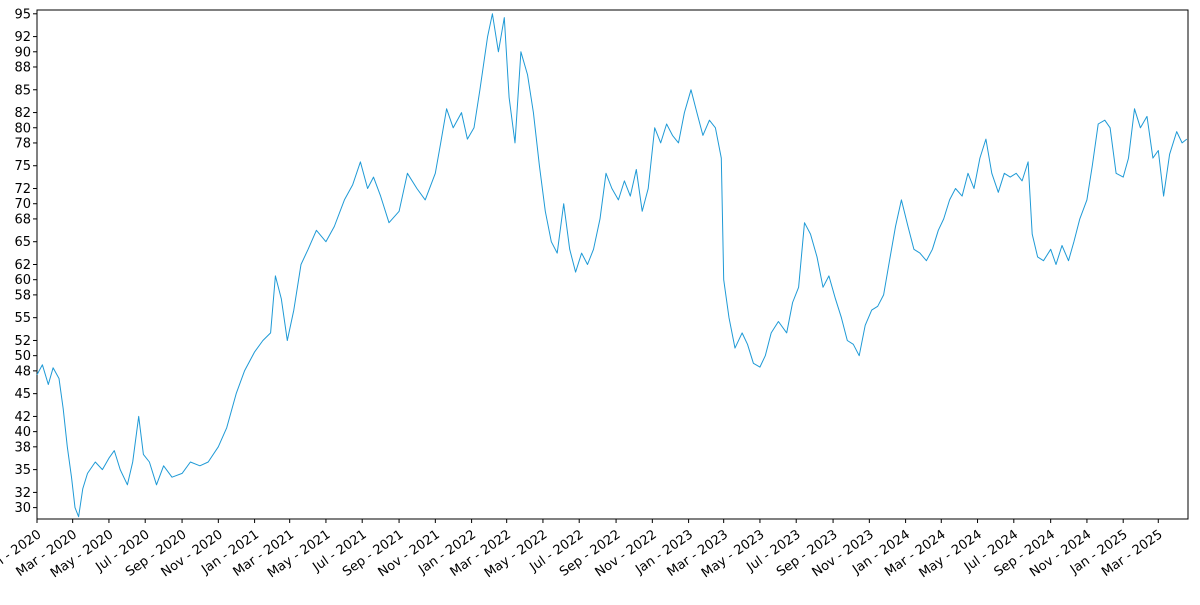 The height and width of the screenshot is (605, 1200). Describe the element at coordinates (22, 432) in the screenshot. I see `y-tick-label: 40` at that location.